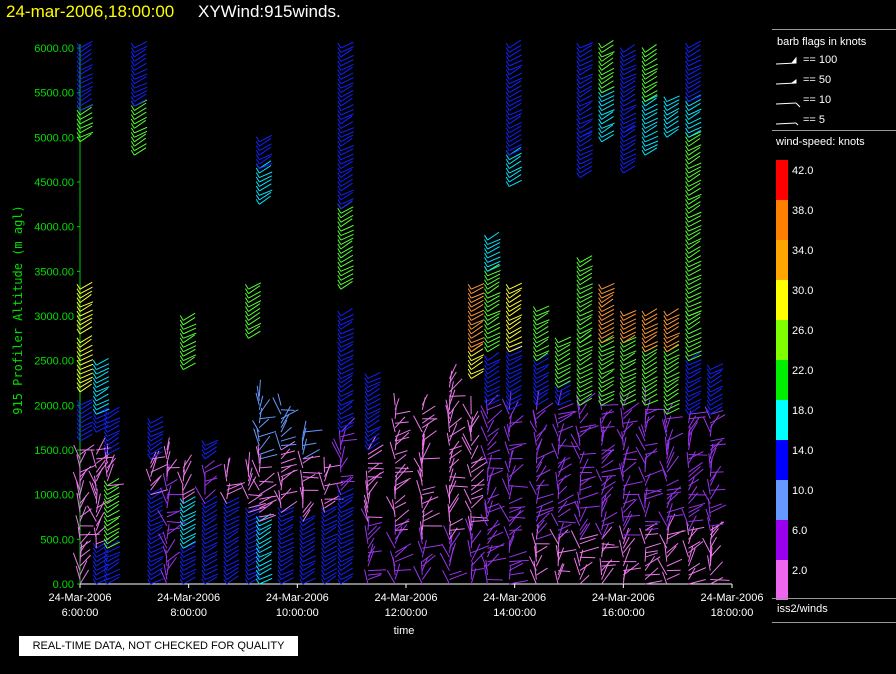 This screenshot has width=896, height=674. What do you see at coordinates (782, 580) in the screenshot?
I see `speed-scale-swatch` at bounding box center [782, 580].